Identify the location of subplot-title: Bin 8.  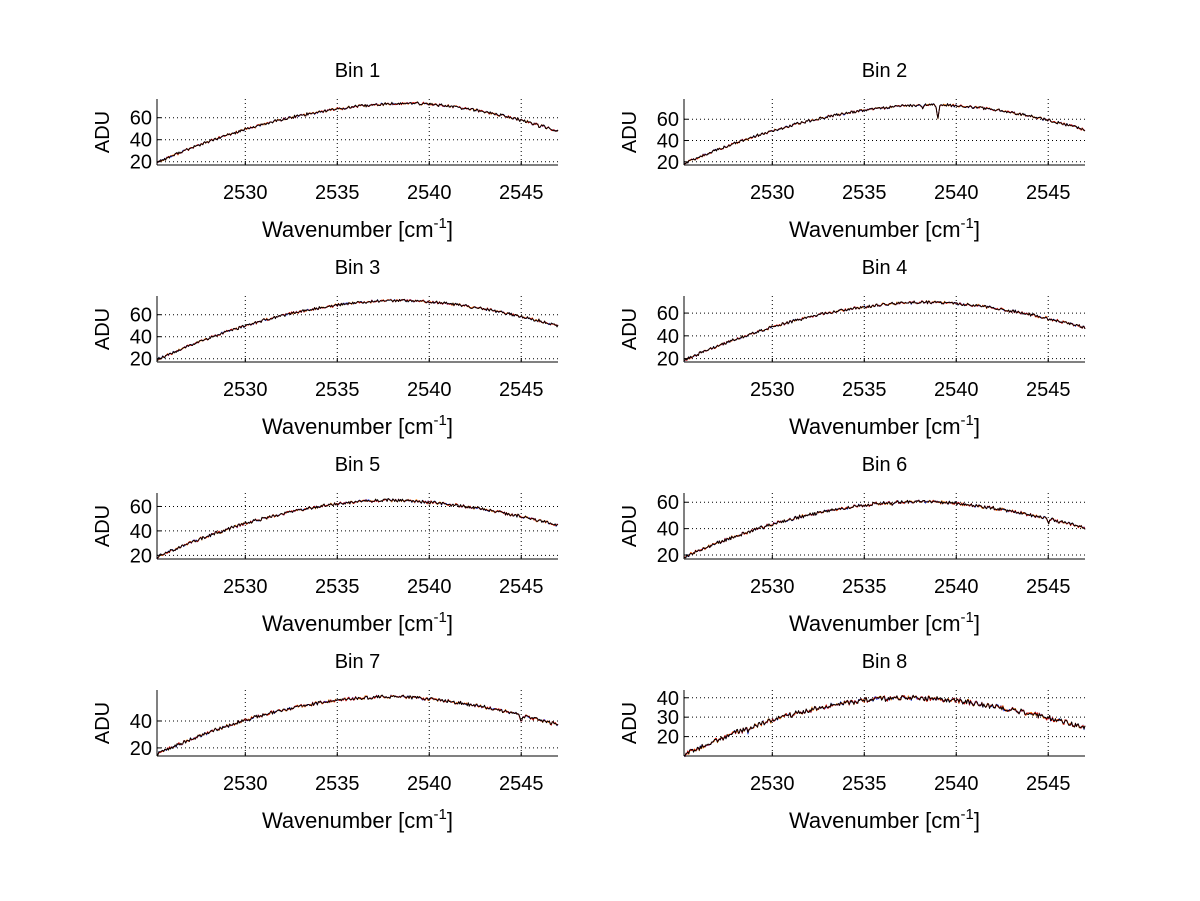
(885, 662).